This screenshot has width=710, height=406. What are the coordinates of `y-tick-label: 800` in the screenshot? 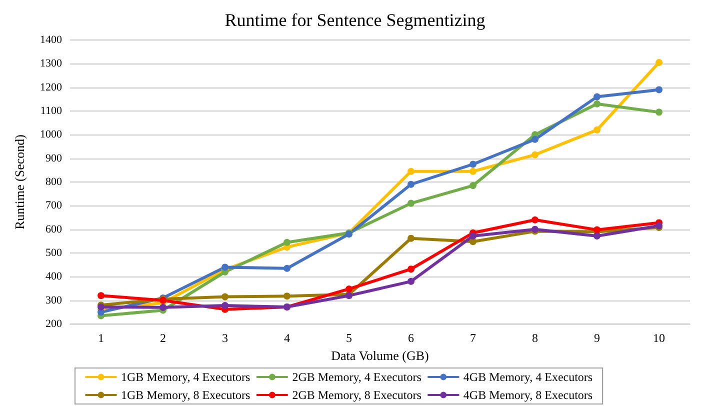 It's located at (54, 182).